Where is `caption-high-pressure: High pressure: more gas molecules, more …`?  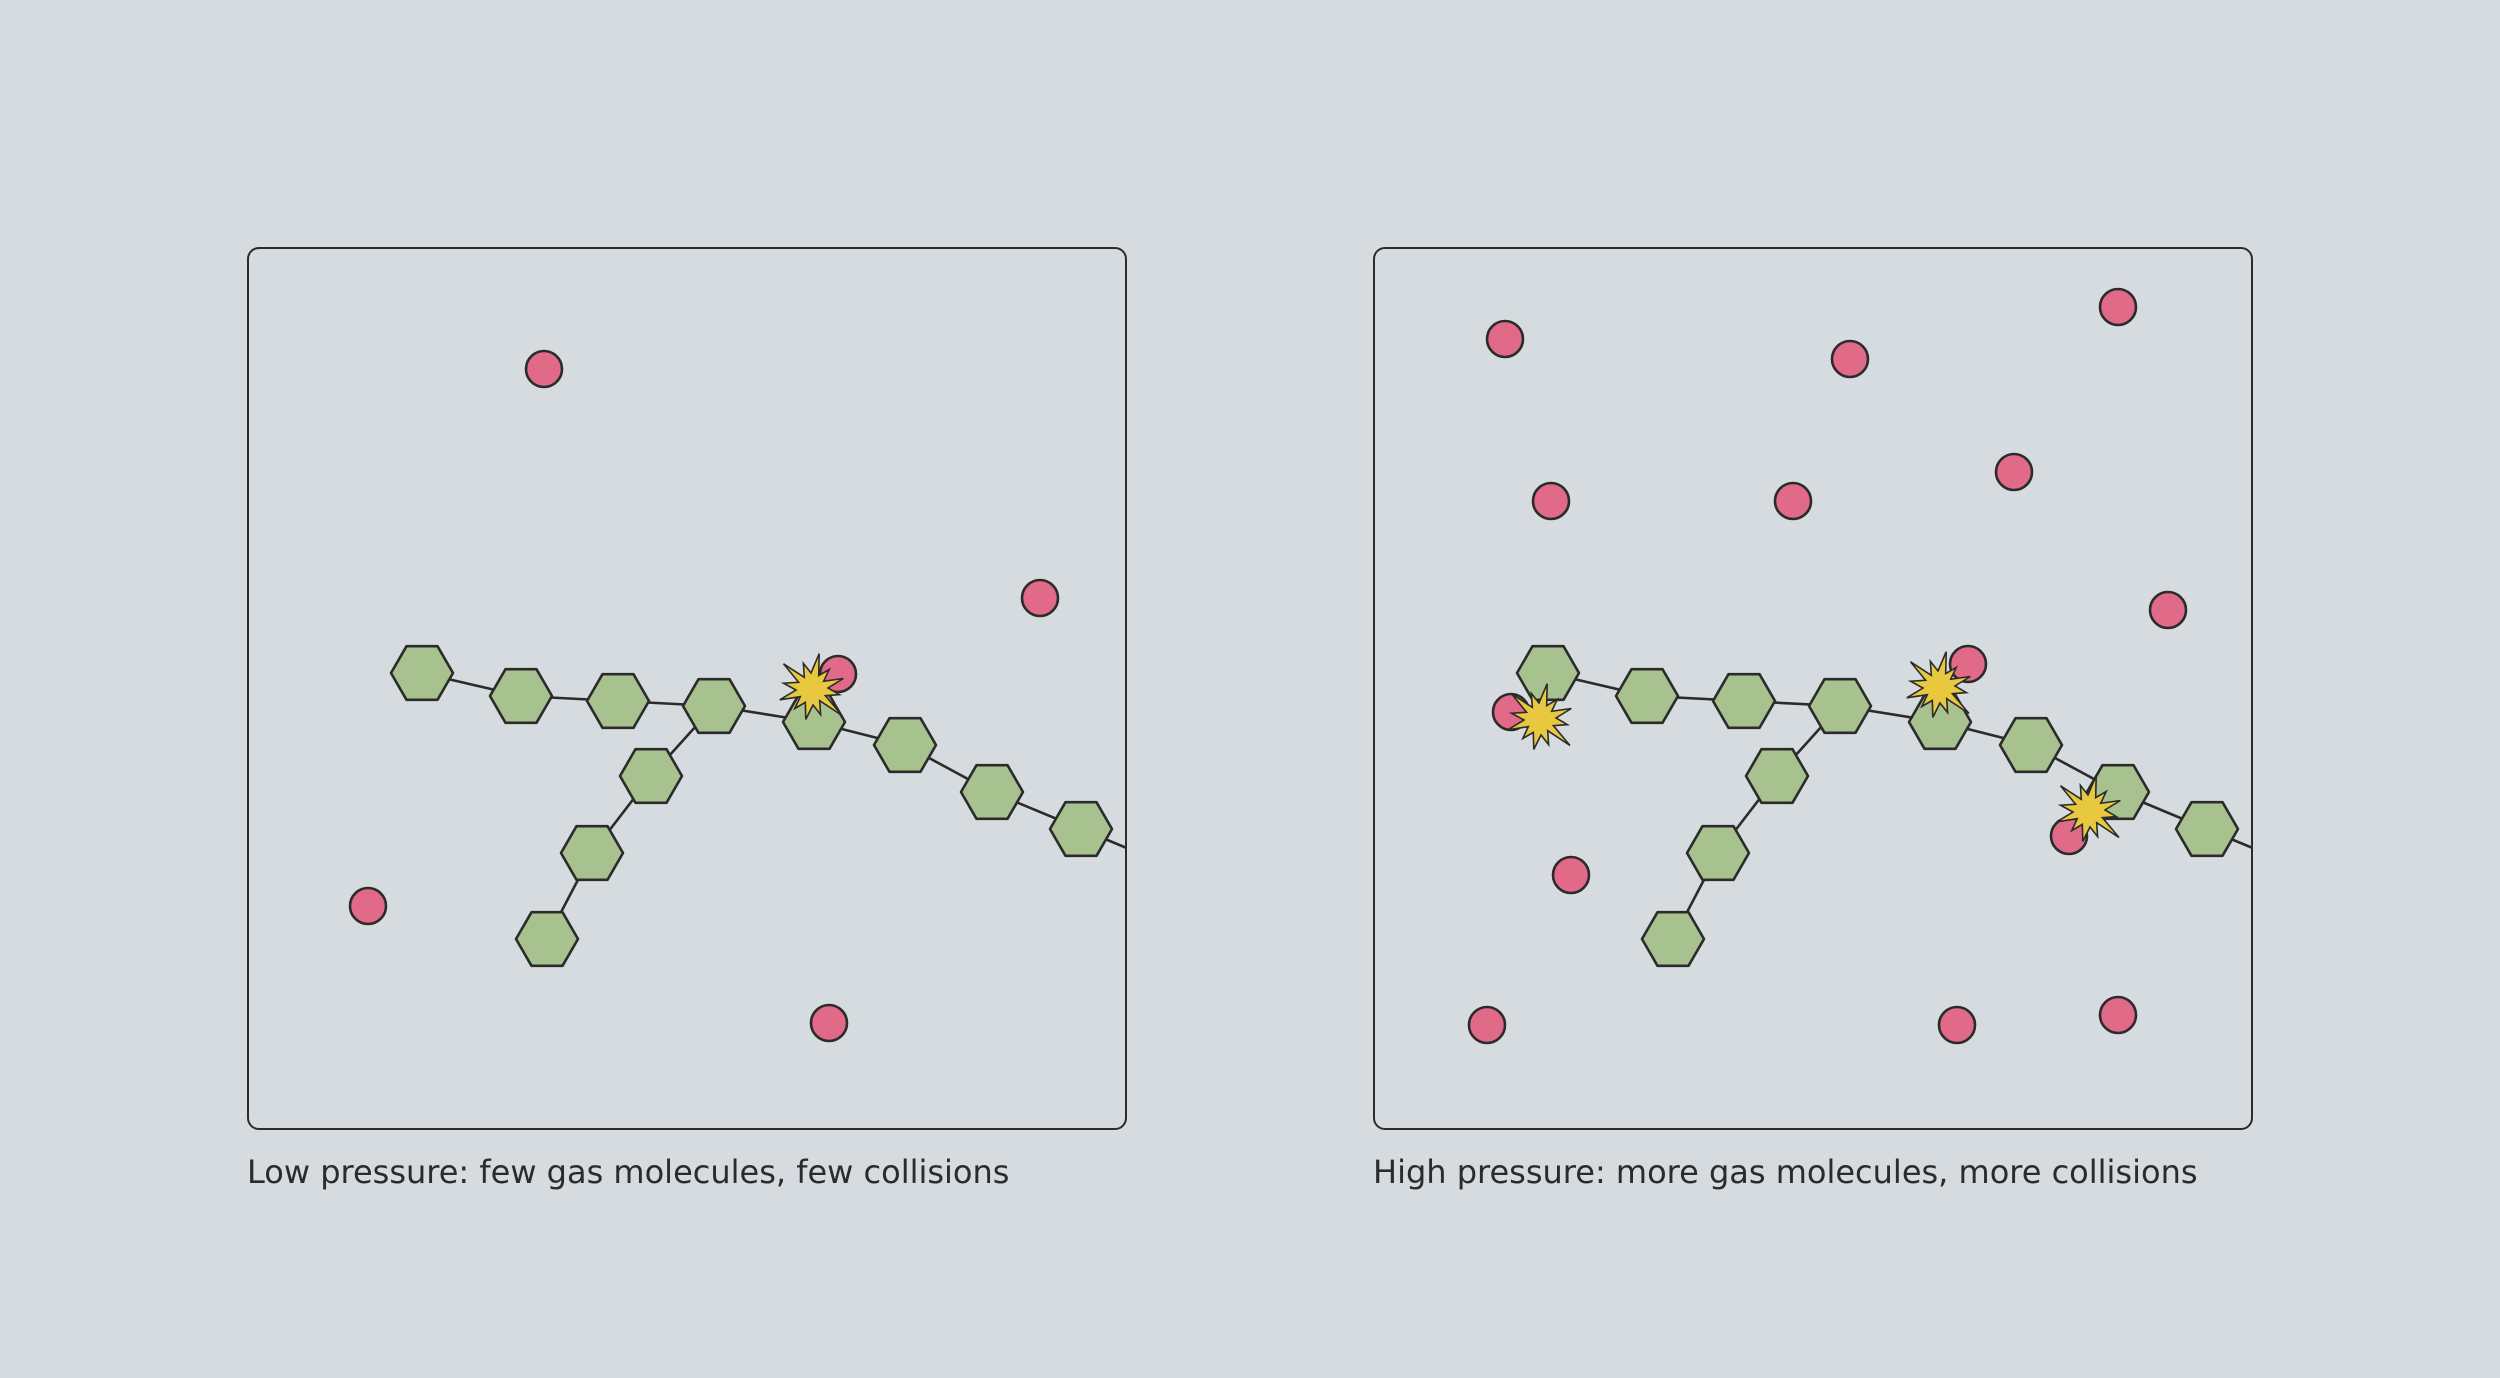
caption-high-pressure: High pressure: more gas molecules, more … is located at coordinates (1785, 1172).